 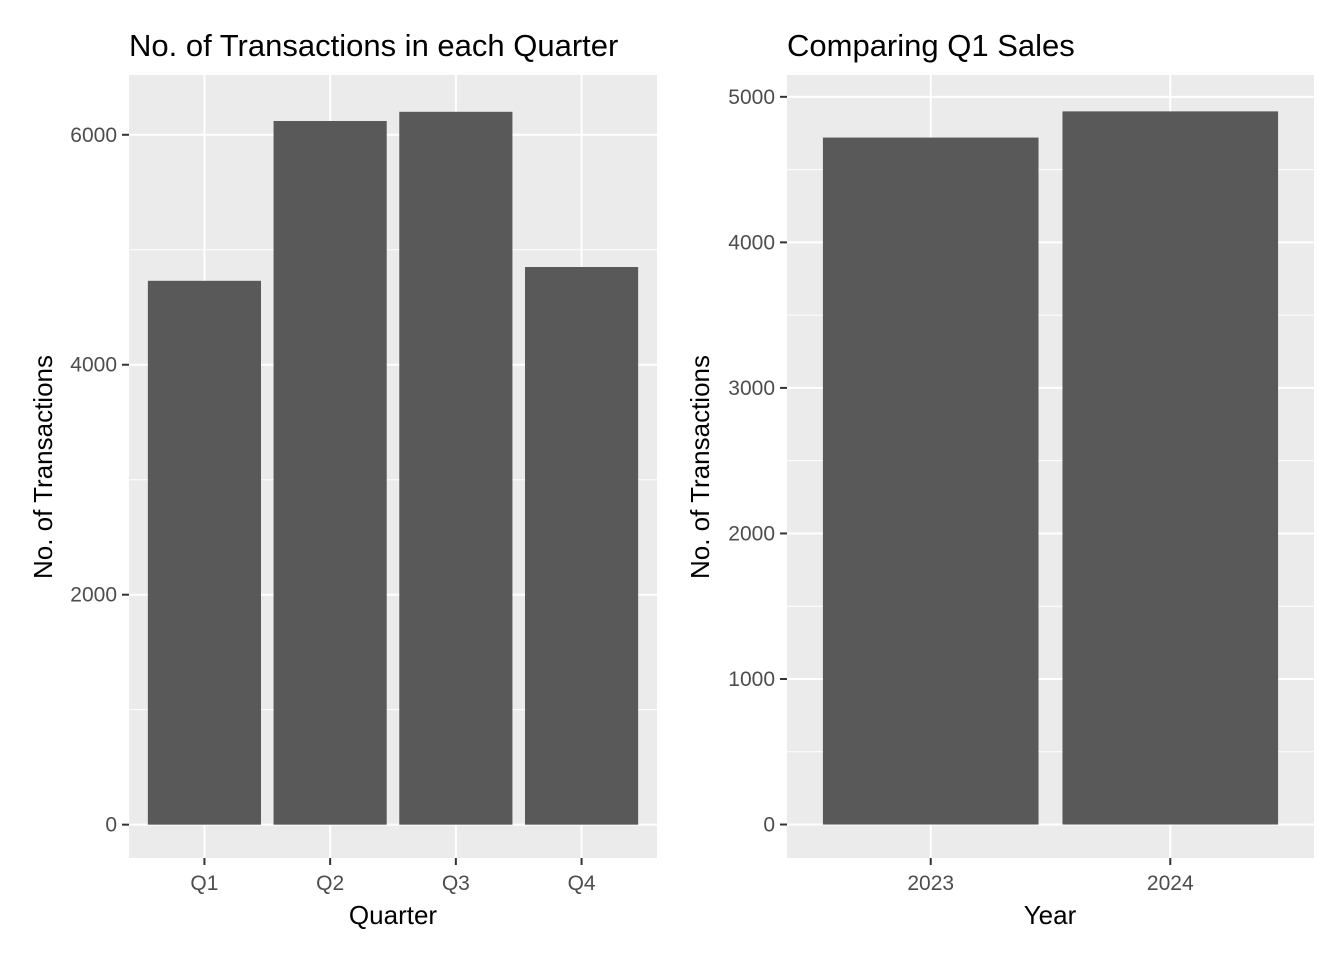 I want to click on x-axis-ticks: Q1 Q2 Q3 Q4, so click(x=393, y=876).